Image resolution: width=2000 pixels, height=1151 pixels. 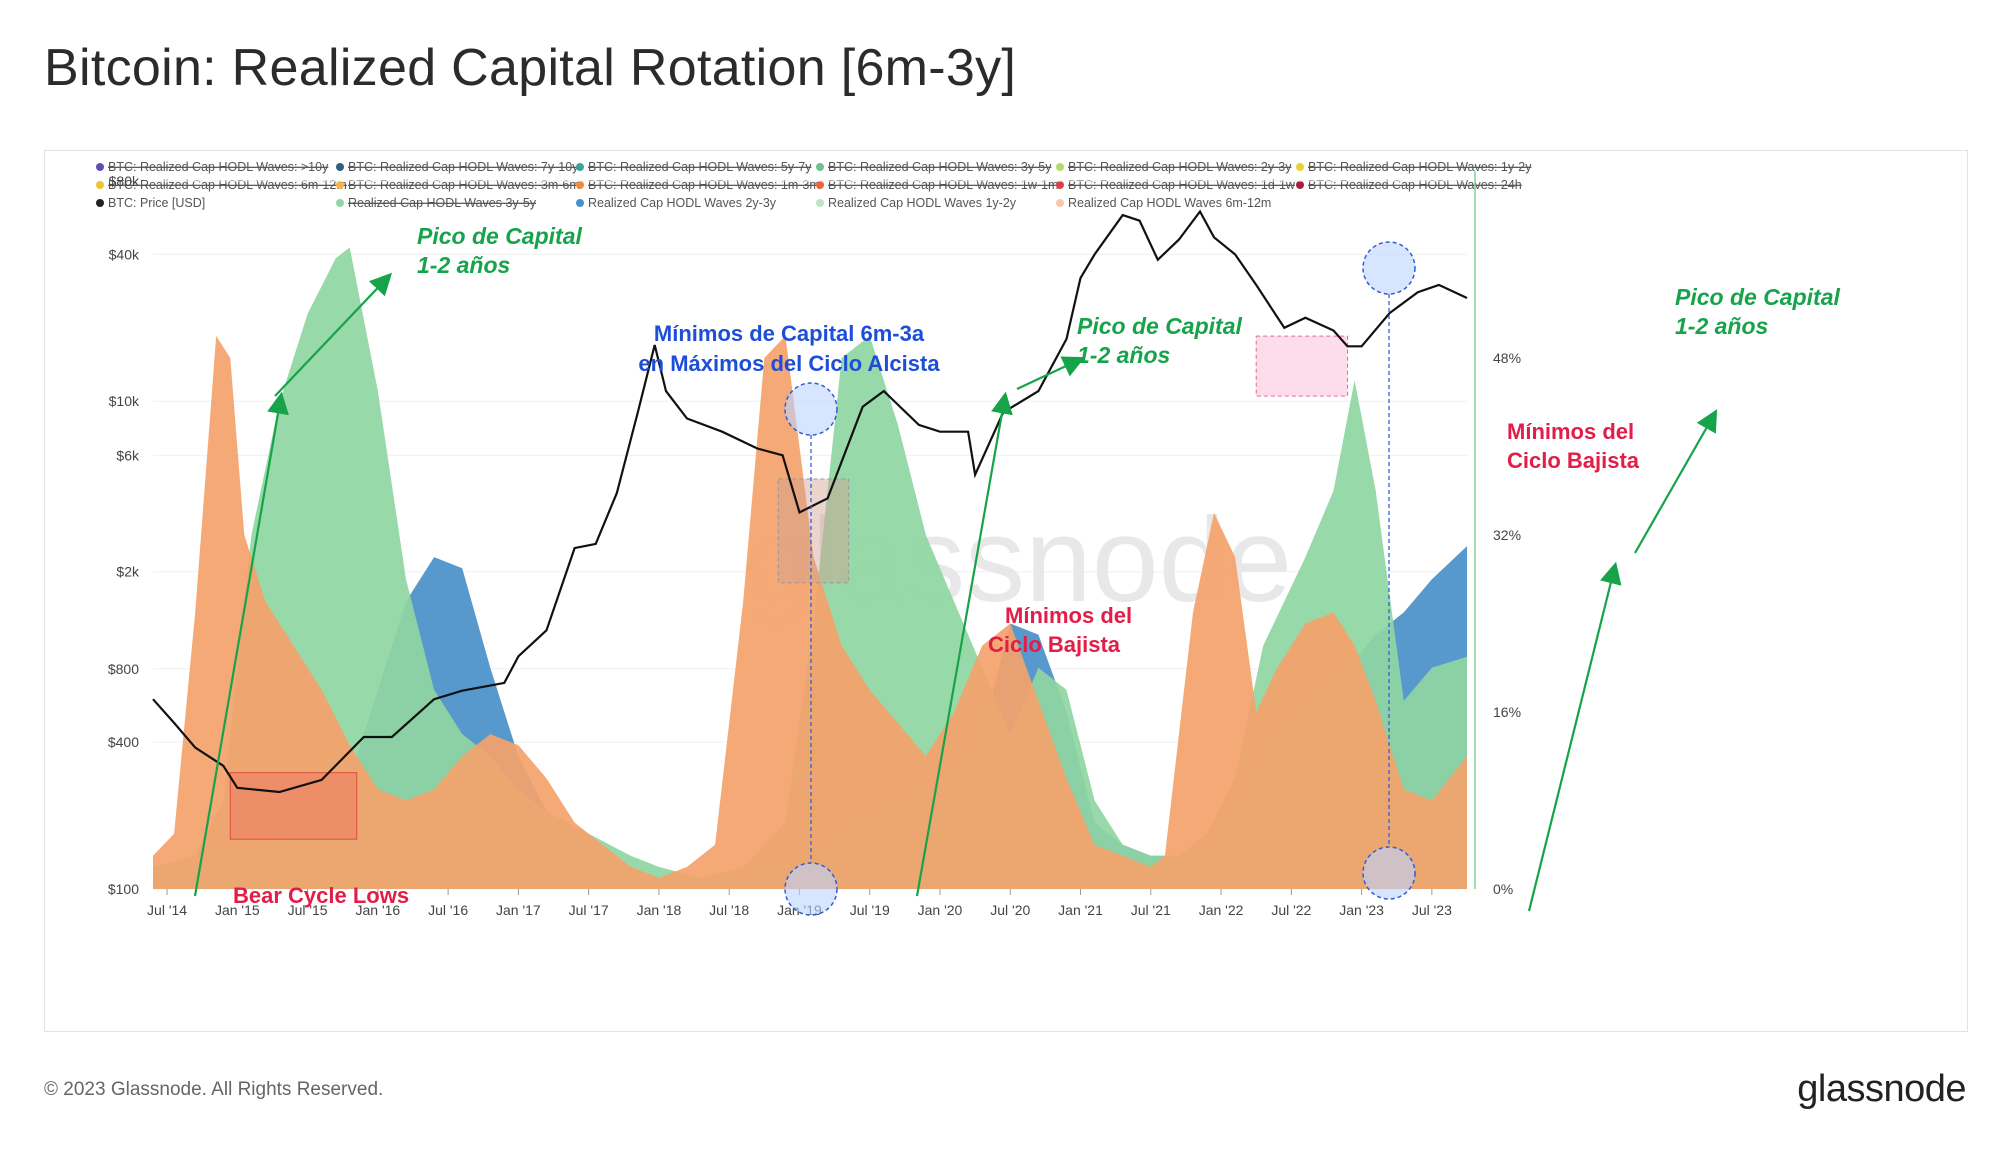 I want to click on y-left-tick-label: $2k, so click(x=128, y=572).